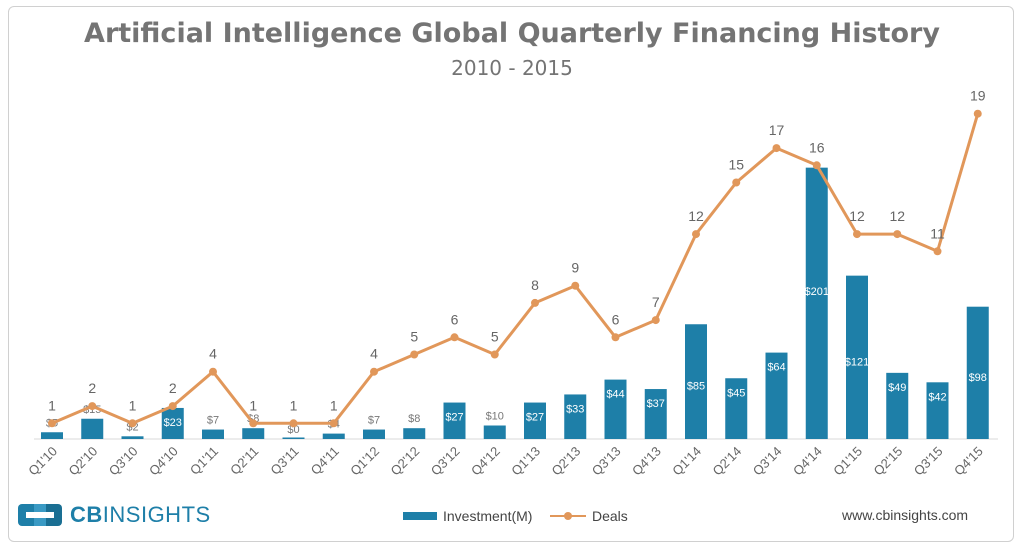 The height and width of the screenshot is (550, 1024). I want to click on x-tick-label: Q4'14, so click(807, 461).